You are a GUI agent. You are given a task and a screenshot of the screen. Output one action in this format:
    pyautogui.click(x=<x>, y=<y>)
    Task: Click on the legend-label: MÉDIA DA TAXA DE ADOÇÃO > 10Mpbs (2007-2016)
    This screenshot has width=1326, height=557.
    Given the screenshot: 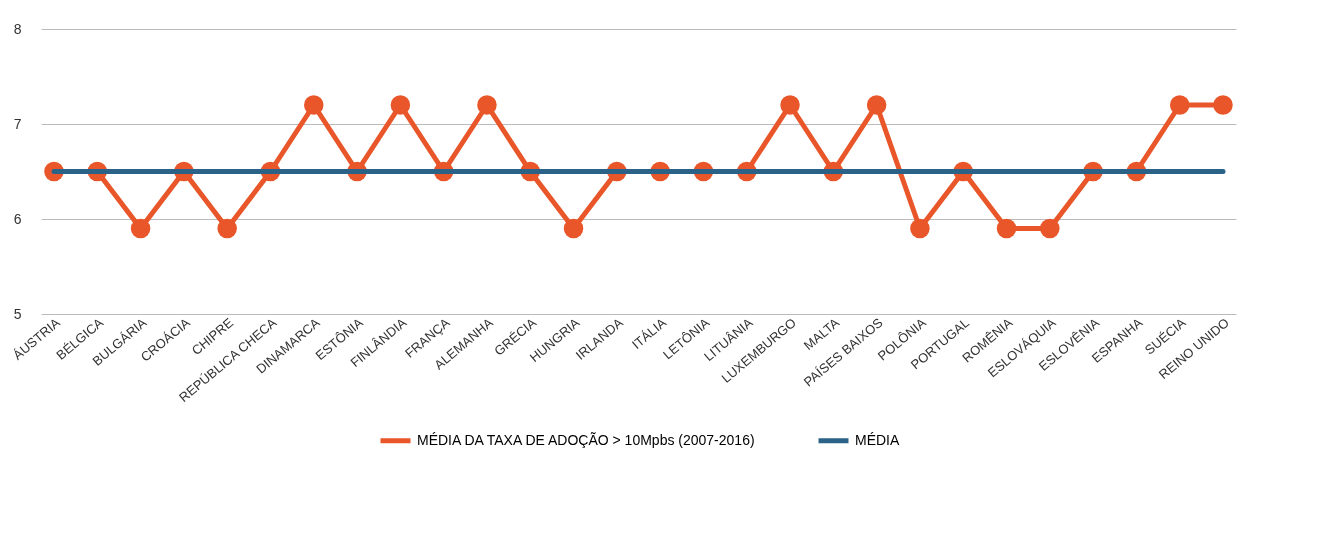 What is the action you would take?
    pyautogui.click(x=586, y=439)
    